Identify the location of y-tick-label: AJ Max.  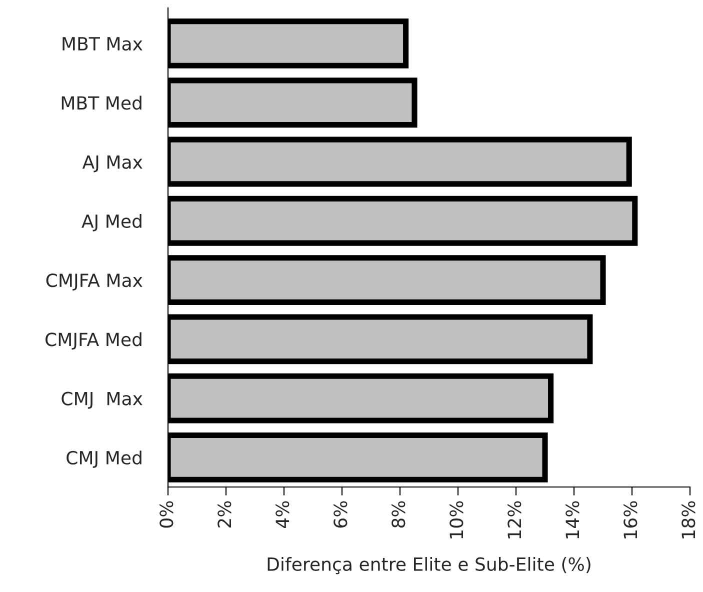
(112, 163).